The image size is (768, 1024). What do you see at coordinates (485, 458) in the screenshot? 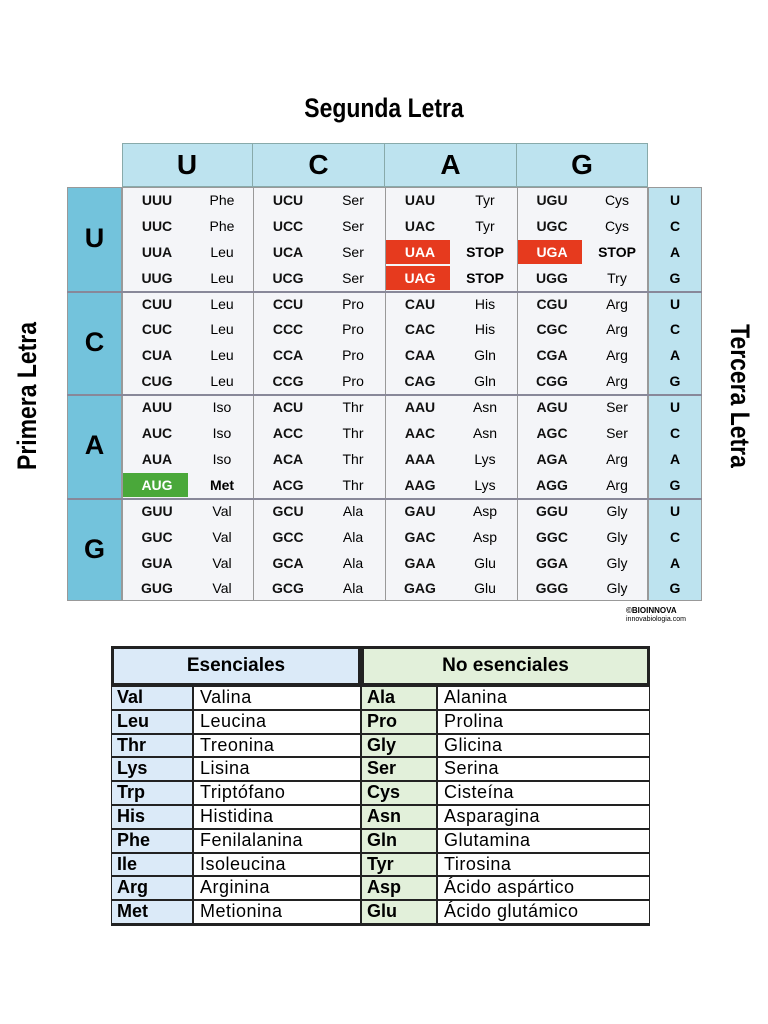
I see `amino-acid: Lys` at bounding box center [485, 458].